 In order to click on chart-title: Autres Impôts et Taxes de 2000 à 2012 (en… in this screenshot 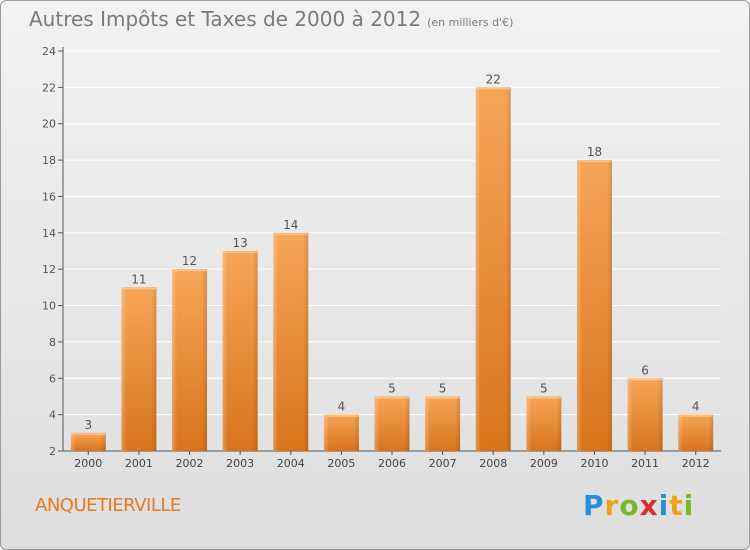, I will do `click(271, 19)`.